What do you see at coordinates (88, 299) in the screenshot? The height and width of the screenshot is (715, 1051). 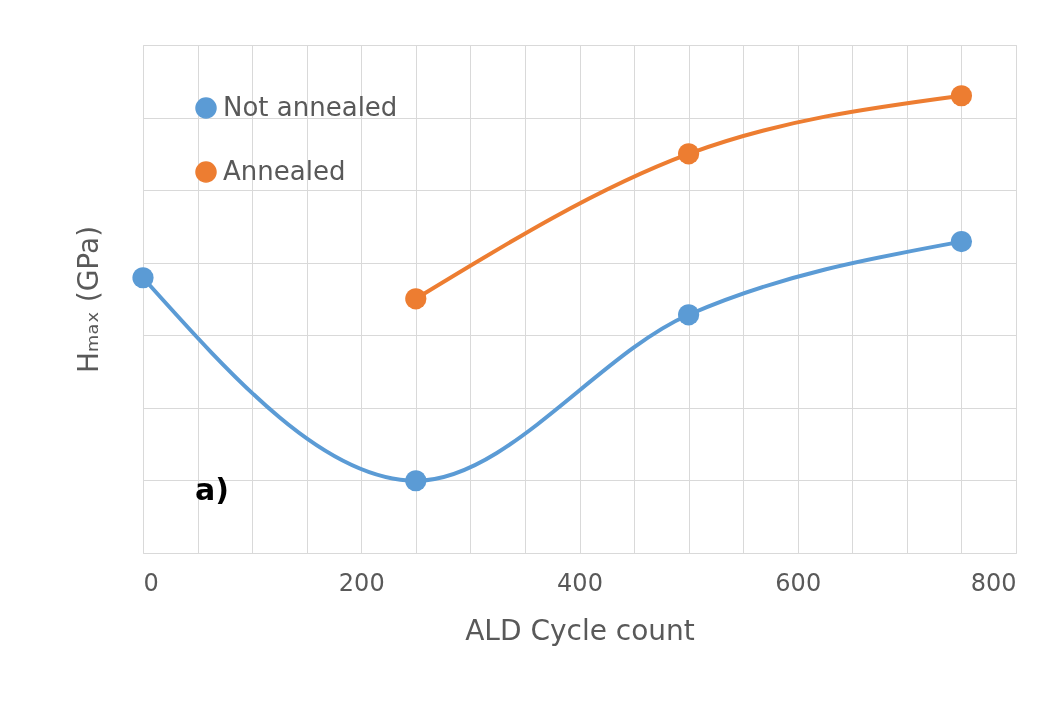 I see `y-axis-title: Hₘₐₓ (GPa)` at bounding box center [88, 299].